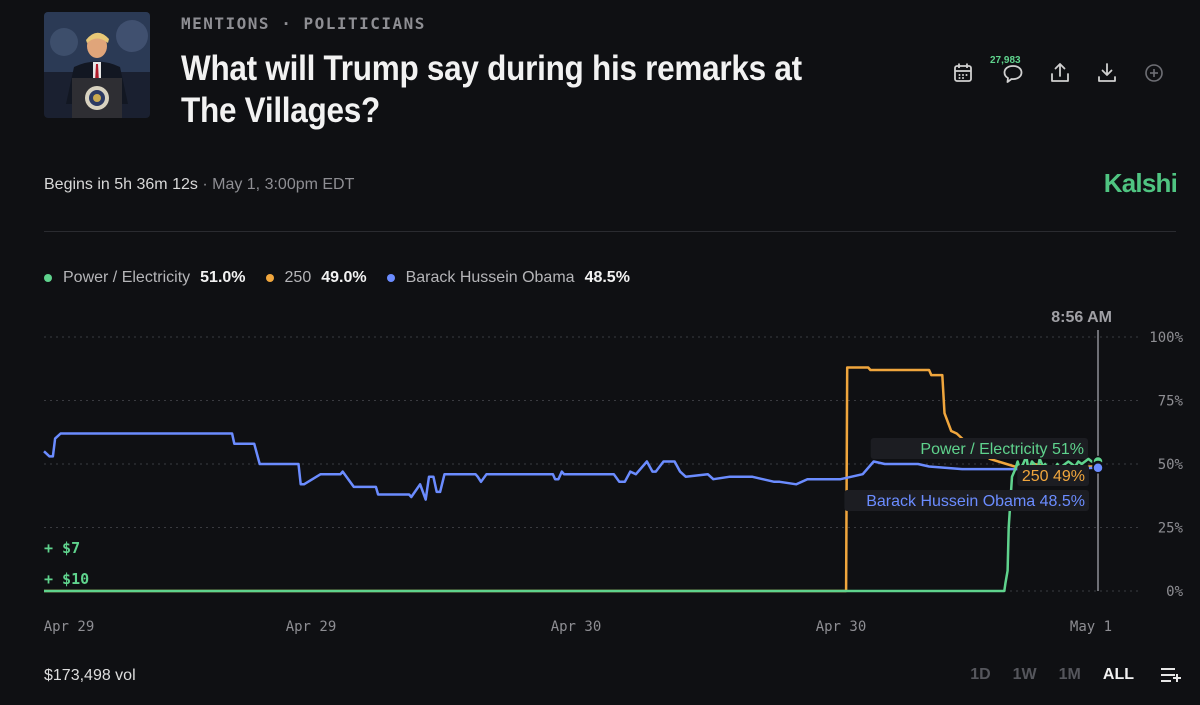 The width and height of the screenshot is (1200, 705). I want to click on hover-time: 8:56 AM, so click(1081, 317).